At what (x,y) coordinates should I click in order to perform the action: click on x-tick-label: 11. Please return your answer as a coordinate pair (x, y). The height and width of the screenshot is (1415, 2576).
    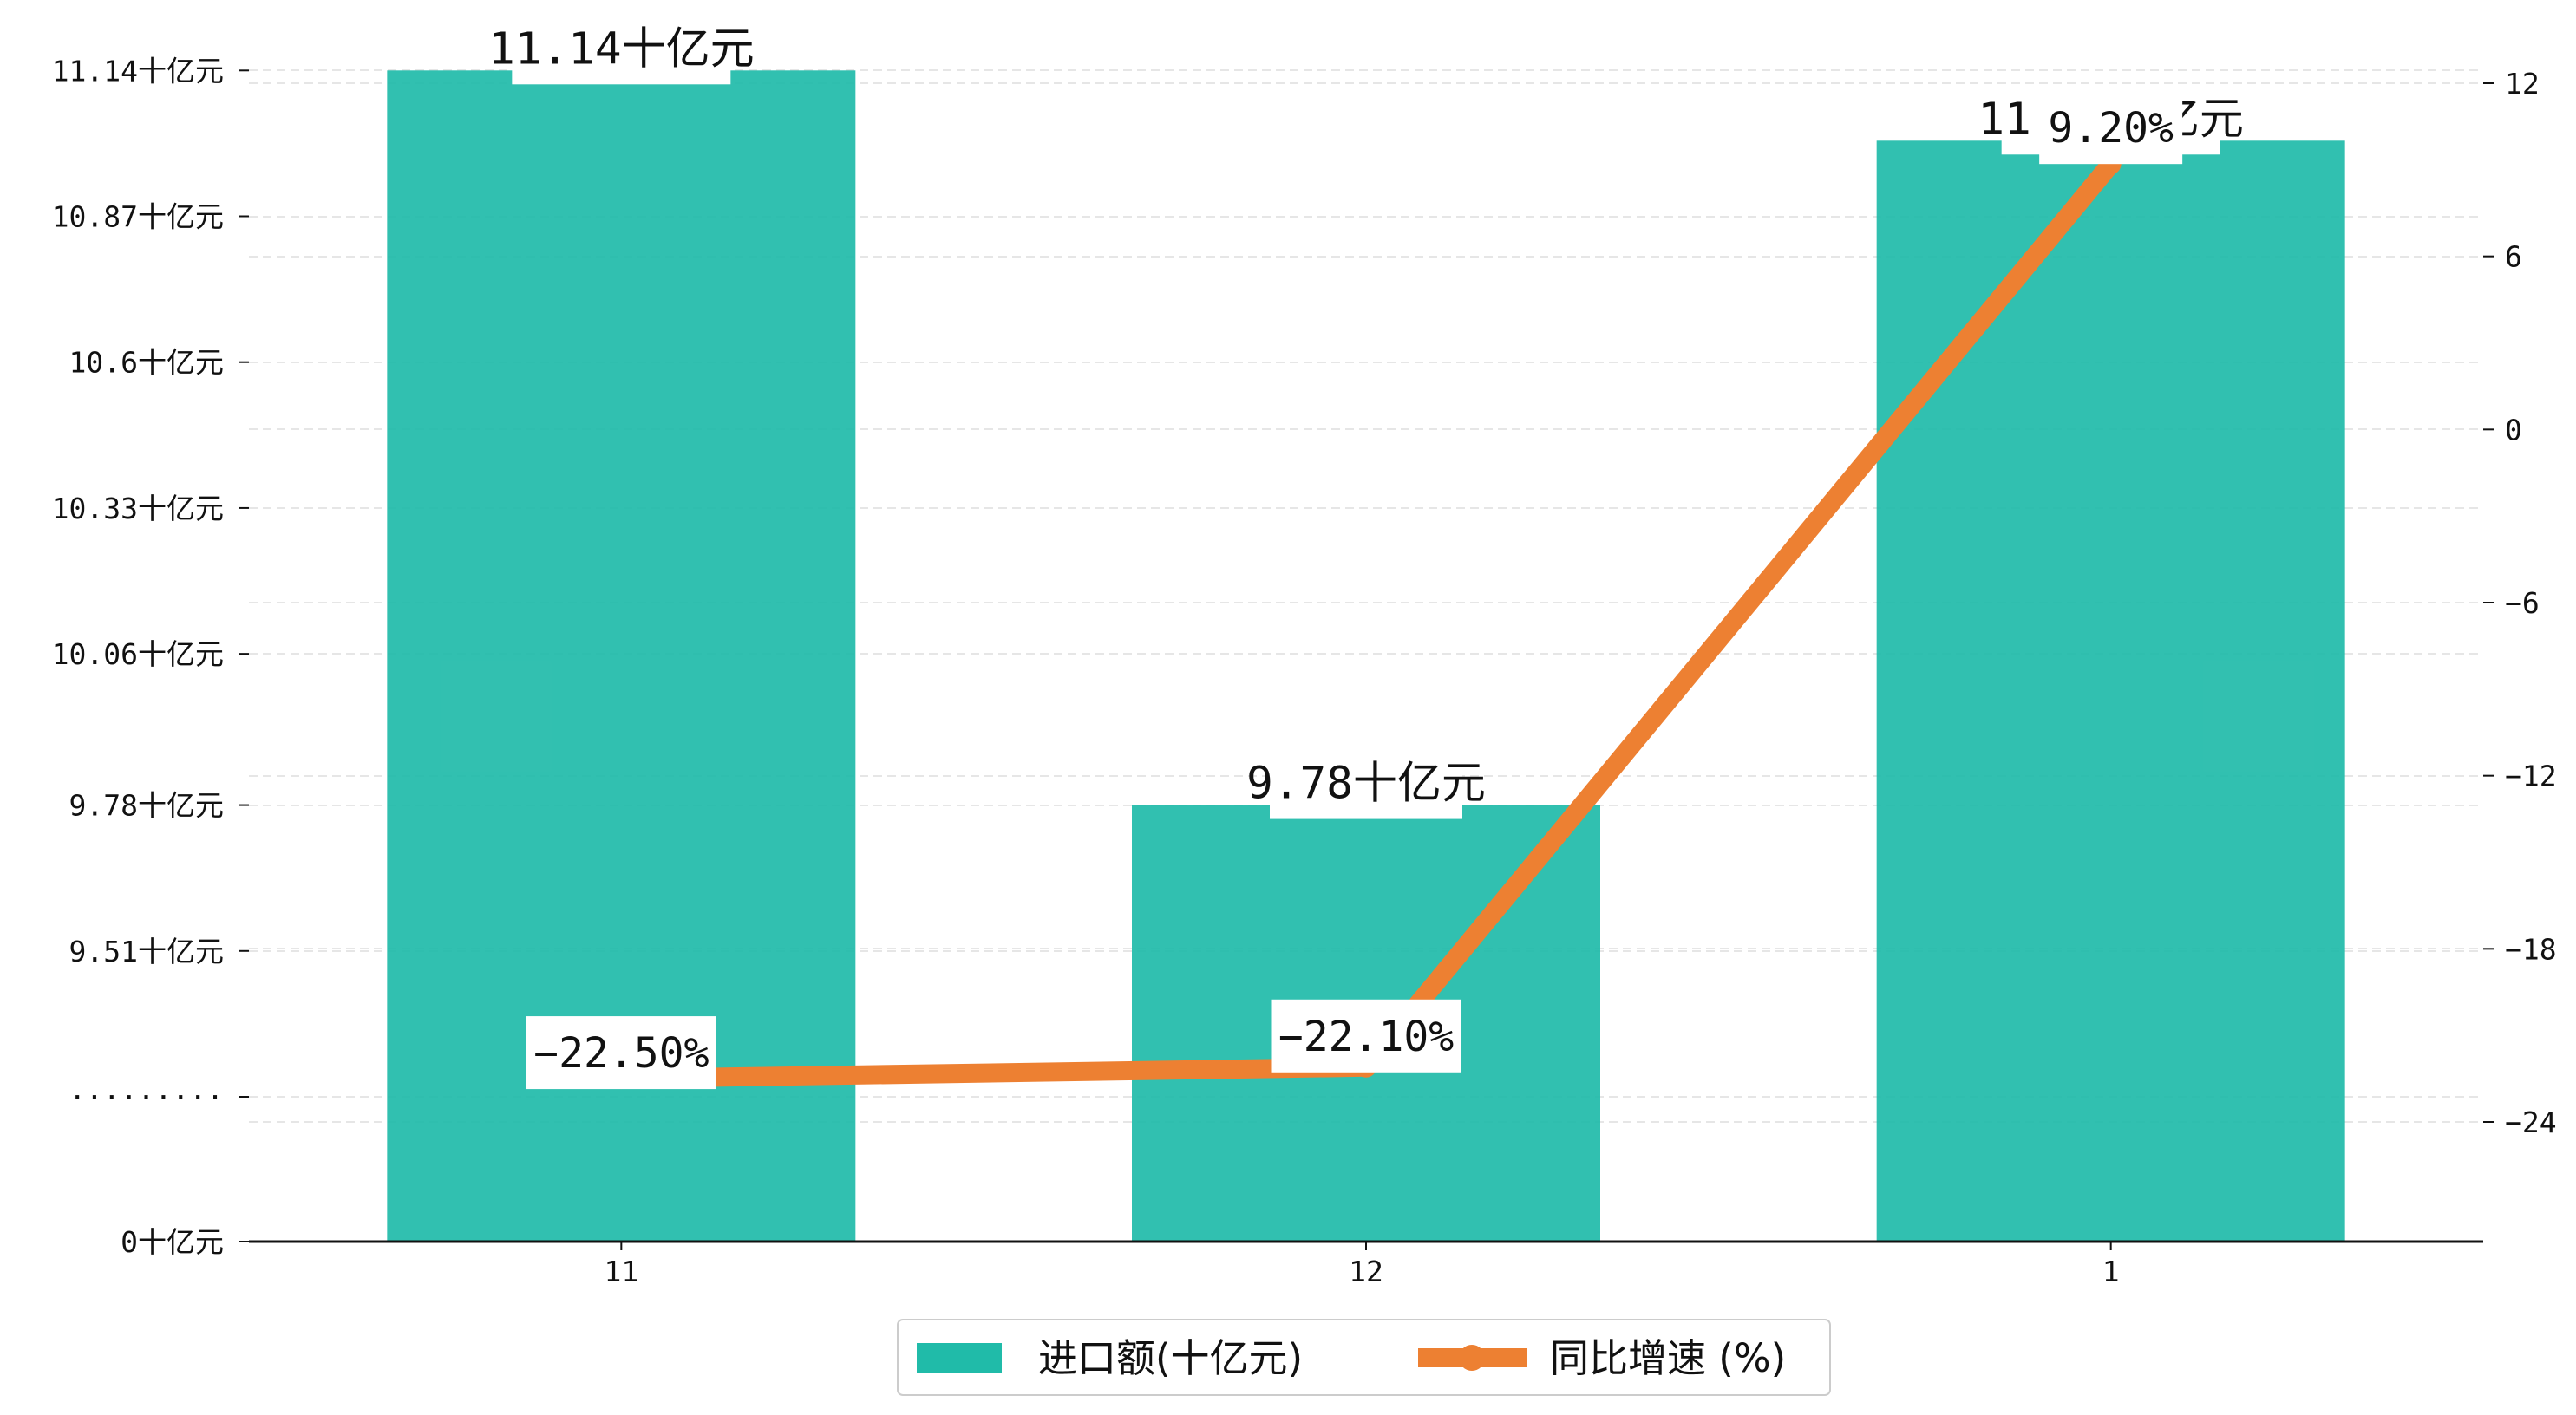
    Looking at the image, I should click on (621, 1271).